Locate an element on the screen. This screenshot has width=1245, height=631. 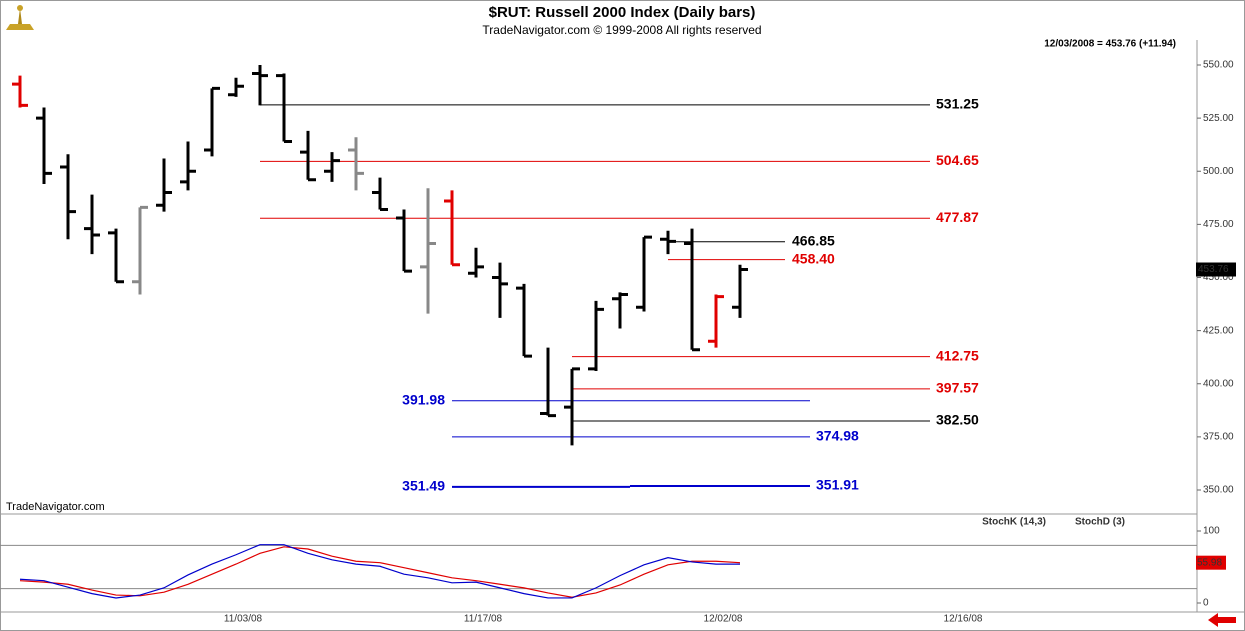
level-label: 458.40 is located at coordinates (813, 258).